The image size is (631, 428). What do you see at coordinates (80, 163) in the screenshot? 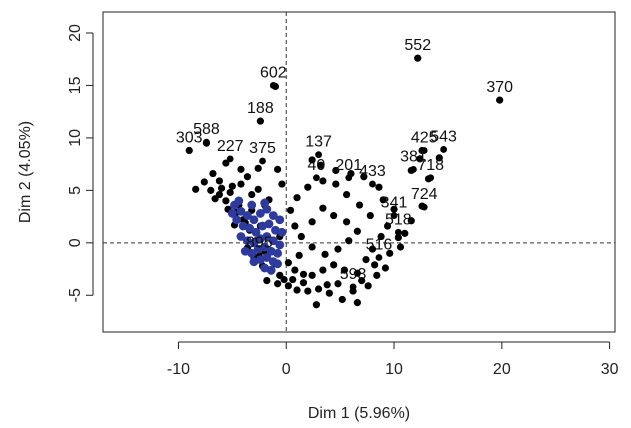
I see `y-axis: -5 0 5 10 15 20` at bounding box center [80, 163].